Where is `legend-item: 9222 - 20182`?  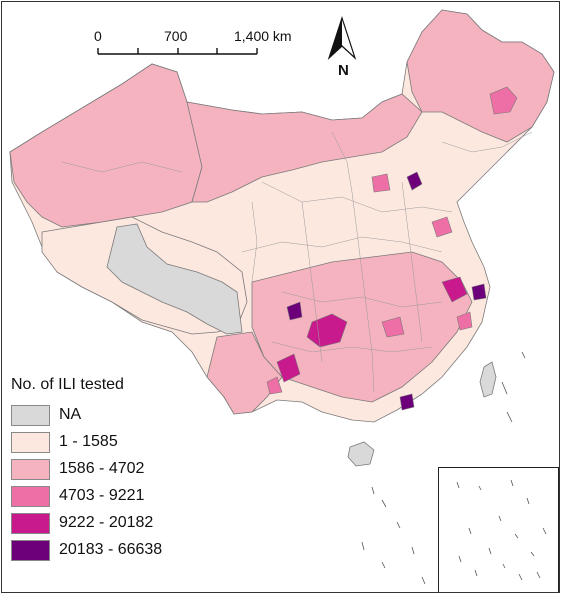 legend-item: 9222 - 20182 is located at coordinates (86, 523).